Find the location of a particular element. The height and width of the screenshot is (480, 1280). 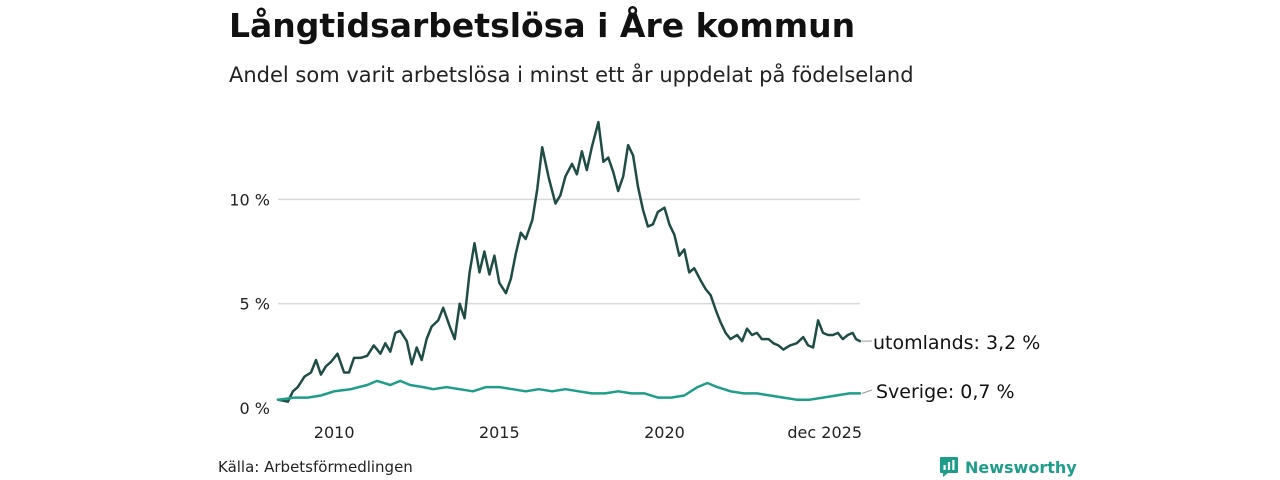

x-tick-label: dec 2025 is located at coordinates (824, 432).